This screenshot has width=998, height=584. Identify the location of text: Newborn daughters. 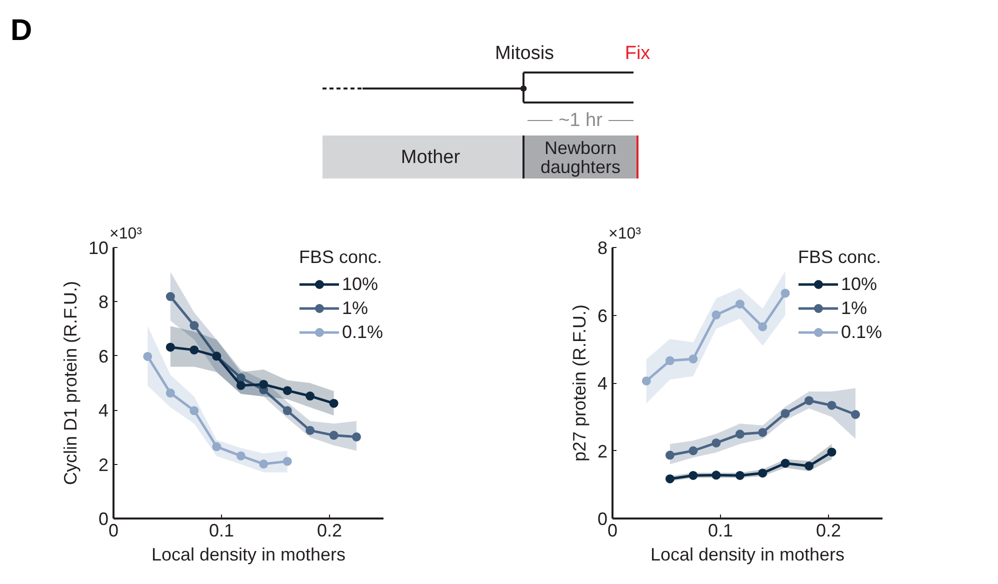
(580, 157).